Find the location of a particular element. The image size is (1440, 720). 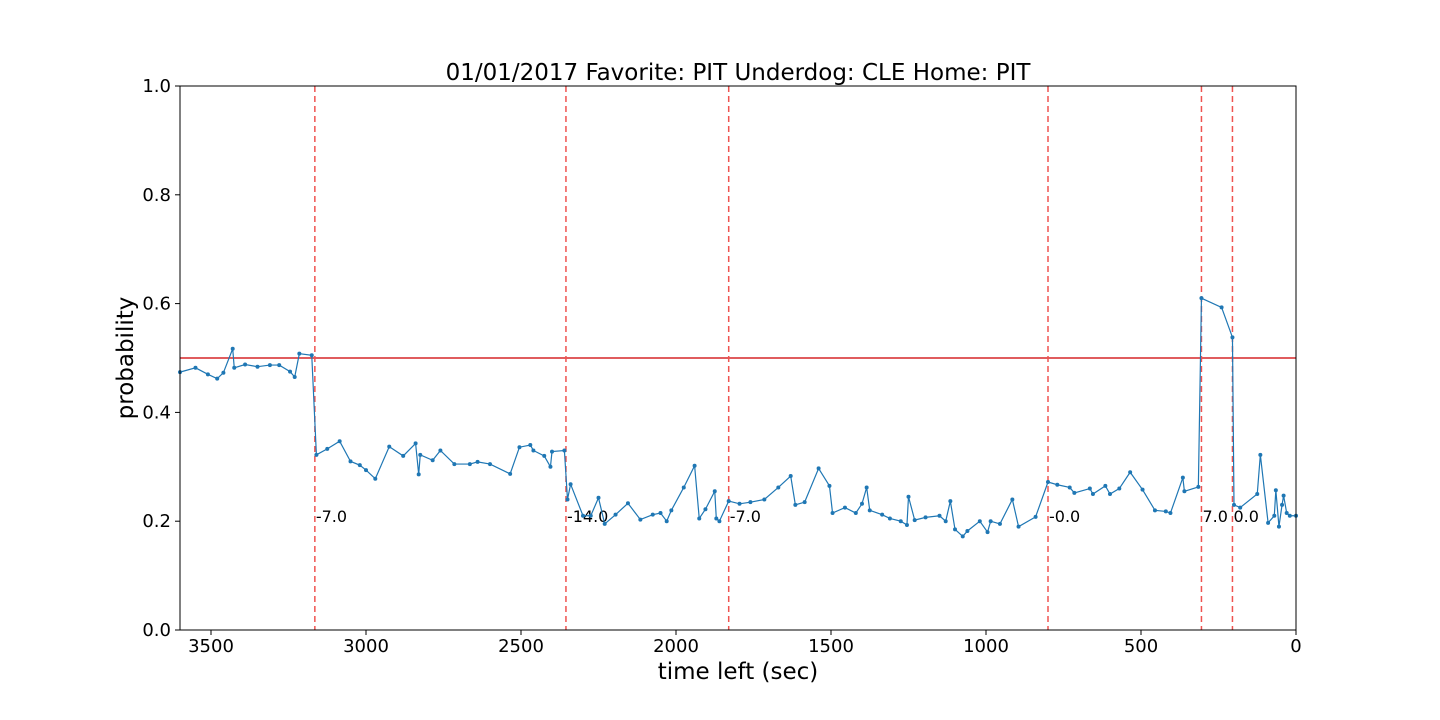

score-label: 0.0 is located at coordinates (1245, 516).